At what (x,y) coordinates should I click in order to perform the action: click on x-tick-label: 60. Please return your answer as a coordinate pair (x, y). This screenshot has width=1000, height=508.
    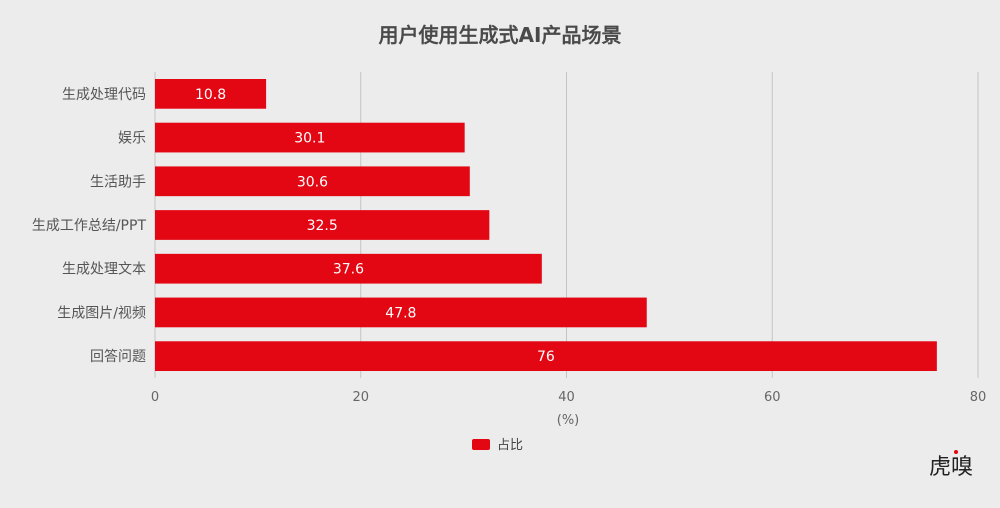
    Looking at the image, I should click on (772, 397).